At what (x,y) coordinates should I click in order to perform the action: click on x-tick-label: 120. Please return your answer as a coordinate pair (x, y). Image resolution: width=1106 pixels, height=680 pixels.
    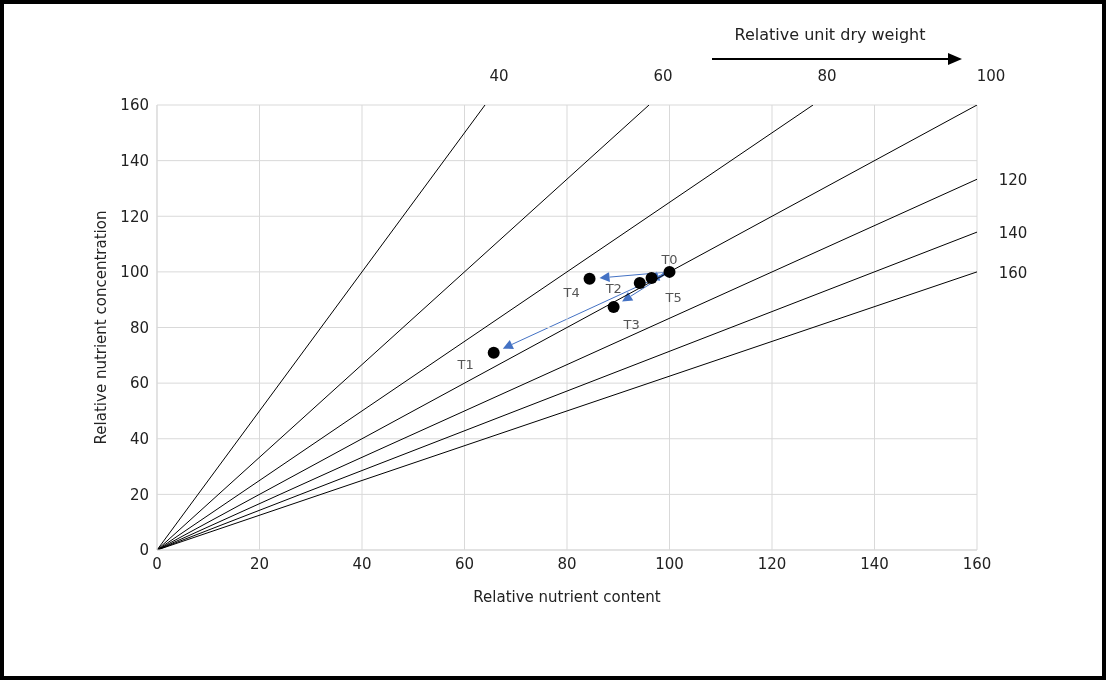
    Looking at the image, I should click on (772, 563).